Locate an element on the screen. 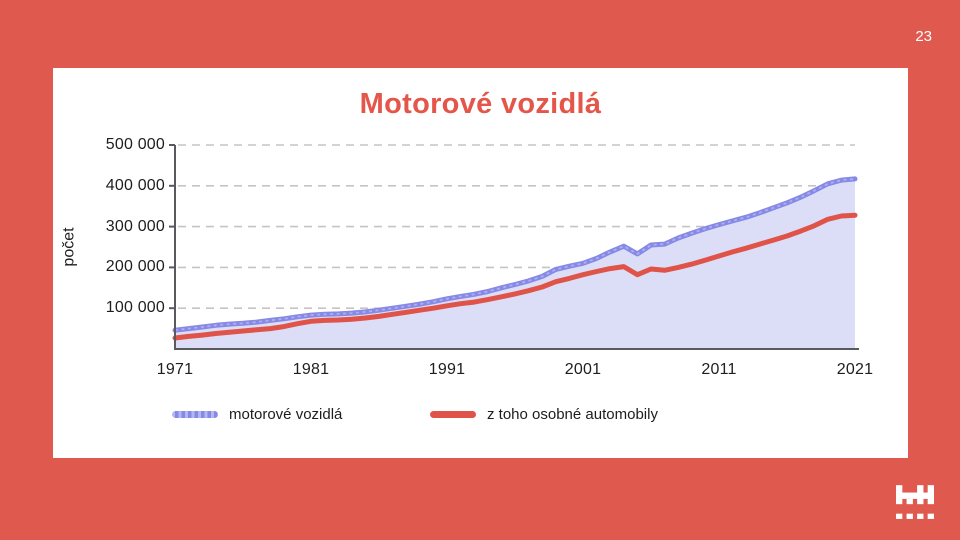  legend-item-motor-vehicles: motorové vozidlá is located at coordinates (257, 414).